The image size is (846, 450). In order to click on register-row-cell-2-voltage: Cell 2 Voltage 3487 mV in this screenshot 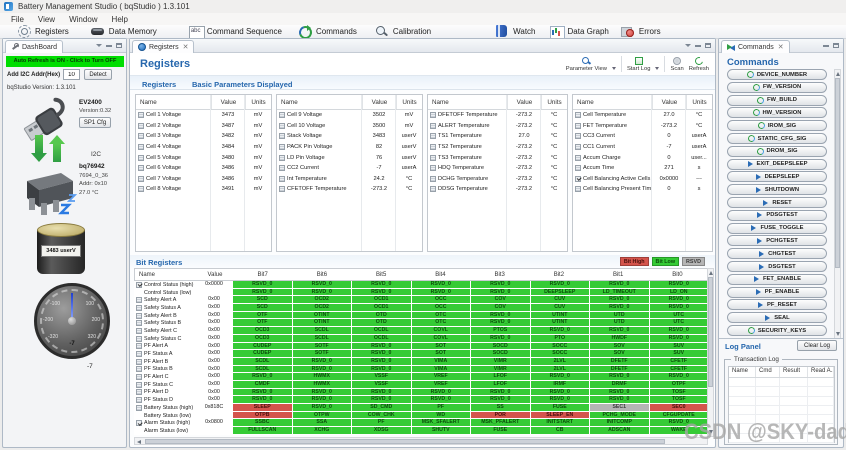, I will do `click(203, 126)`.